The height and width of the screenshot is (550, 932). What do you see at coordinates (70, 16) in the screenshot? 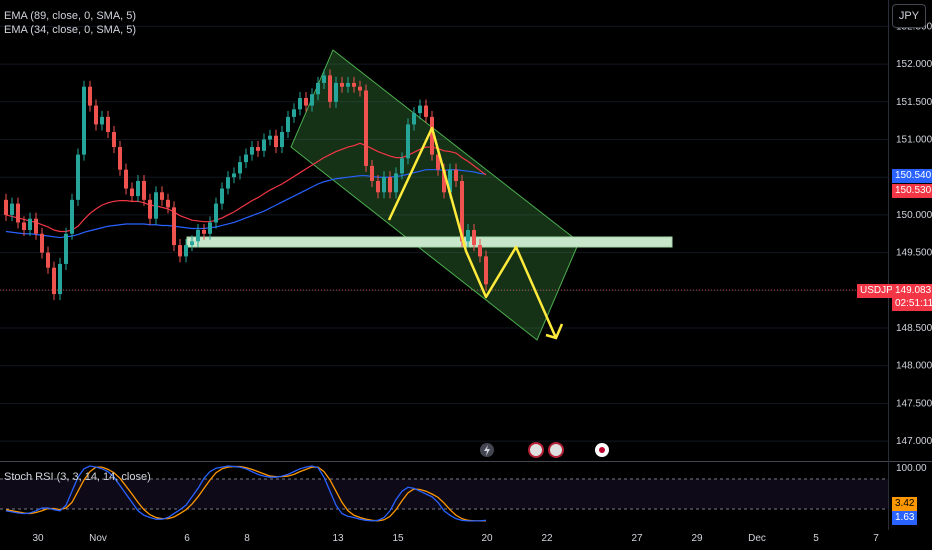
I see `ema89-legend: EMA (89, close, 0, SMA, 5)` at bounding box center [70, 16].